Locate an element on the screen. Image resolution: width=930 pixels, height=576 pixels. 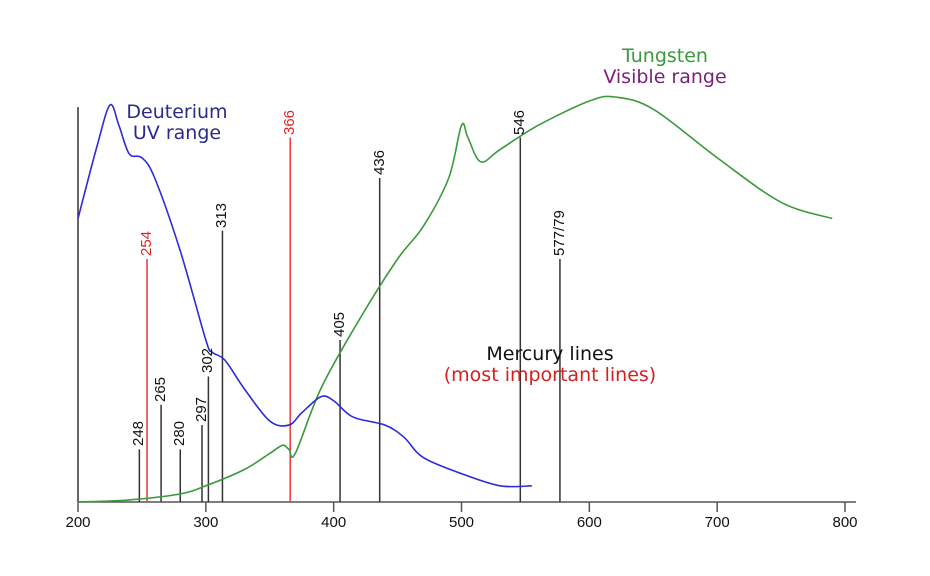
tungsten-label-line1: Tungsten is located at coordinates (665, 56).